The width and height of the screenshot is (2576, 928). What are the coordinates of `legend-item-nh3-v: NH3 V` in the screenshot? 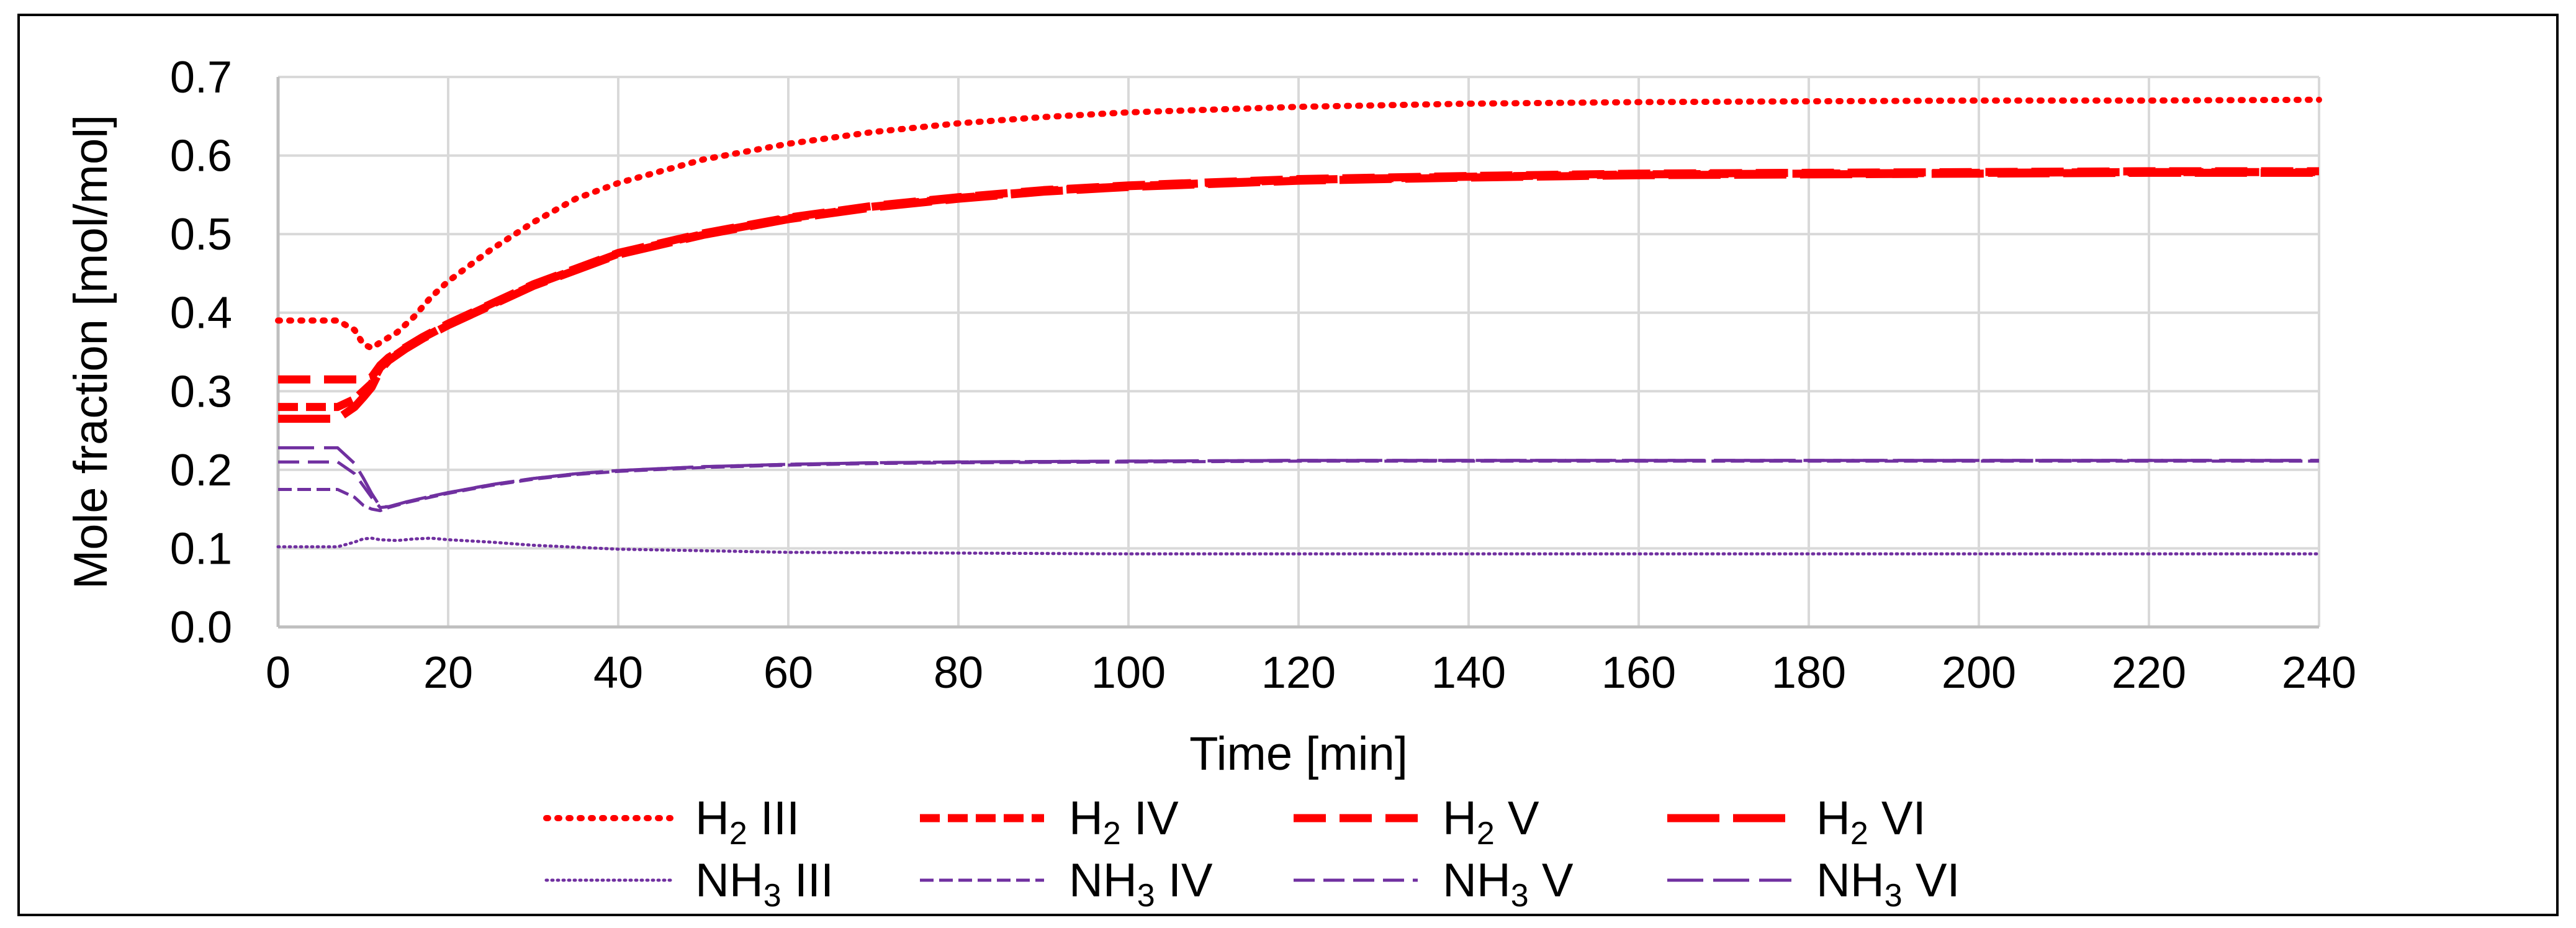 It's located at (1434, 884).